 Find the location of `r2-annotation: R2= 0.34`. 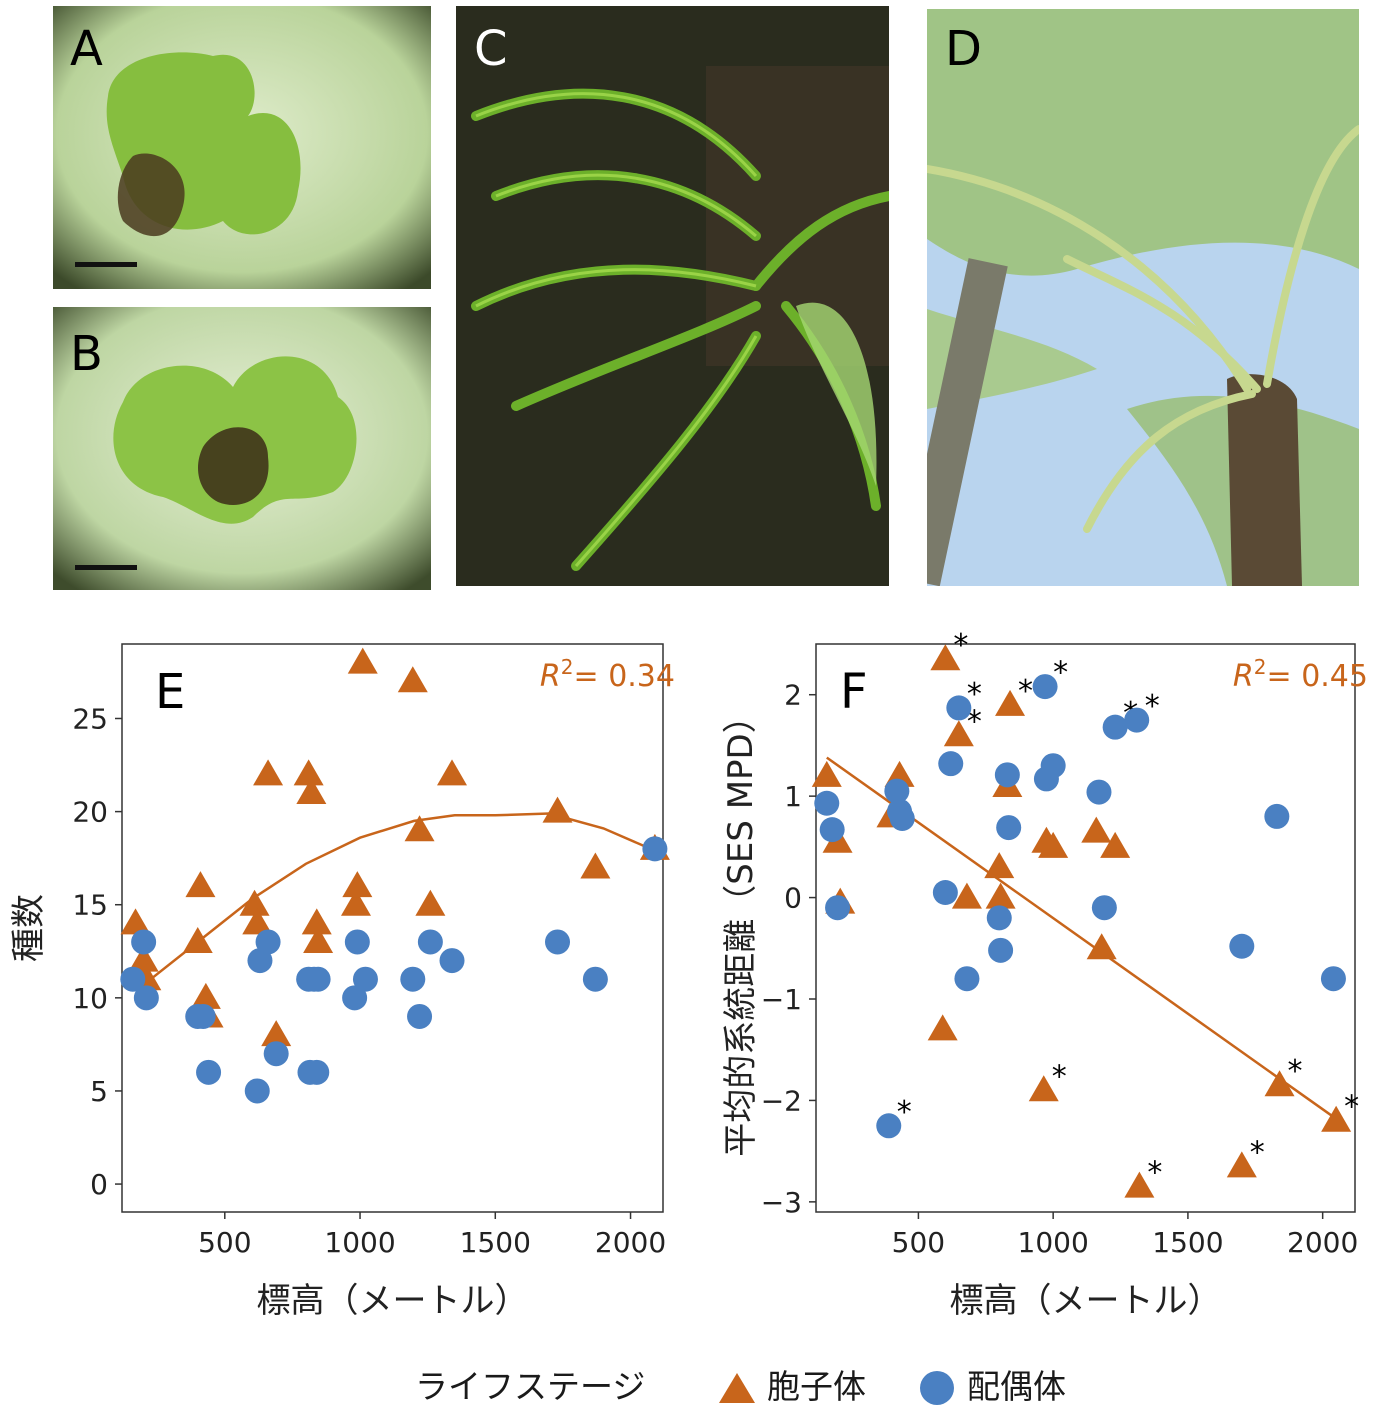

r2-annotation: R2= 0.34 is located at coordinates (607, 674).